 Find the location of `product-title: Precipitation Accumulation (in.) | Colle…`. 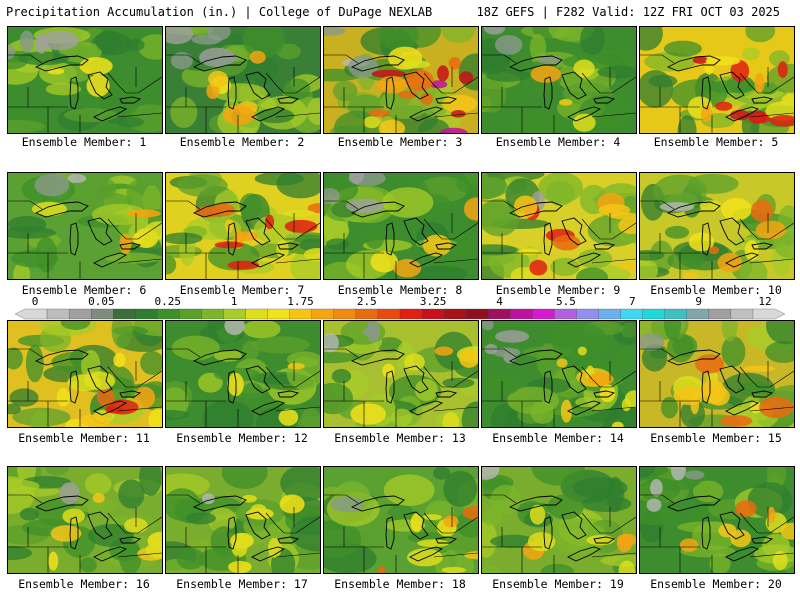

product-title: Precipitation Accumulation (in.) | Colle… is located at coordinates (219, 12).